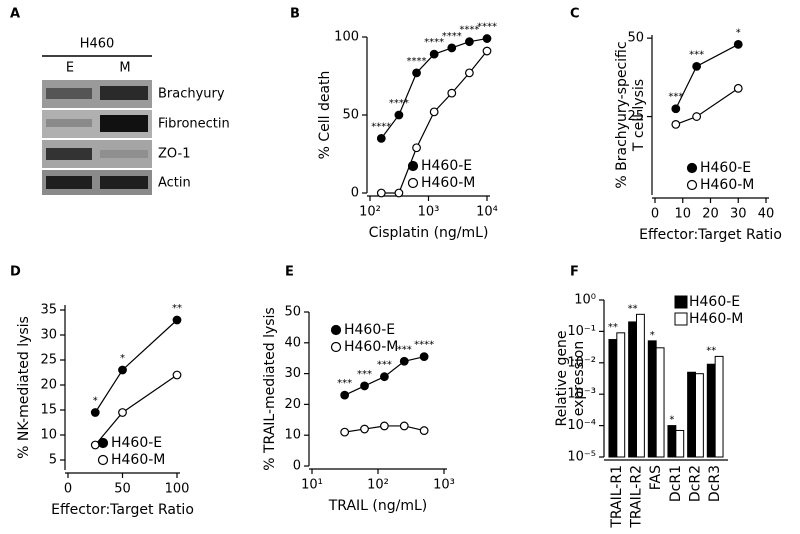 The width and height of the screenshot is (800, 534). Describe the element at coordinates (194, 124) in the screenshot. I see `band-label: Fibronectin` at that location.